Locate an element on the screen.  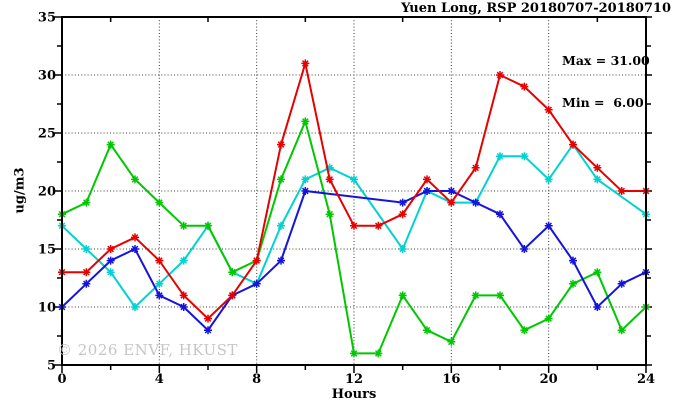
y-tick-label: 10 is located at coordinates (47, 308).